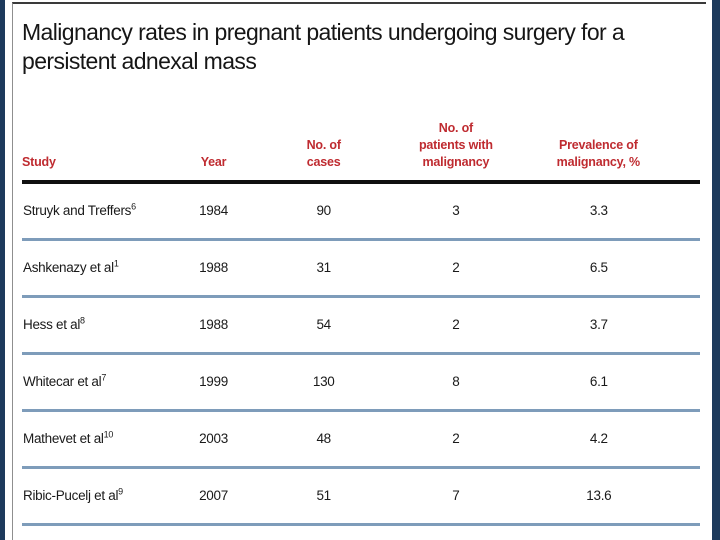 The width and height of the screenshot is (720, 540). What do you see at coordinates (324, 496) in the screenshot?
I see `cases-cell: 51` at bounding box center [324, 496].